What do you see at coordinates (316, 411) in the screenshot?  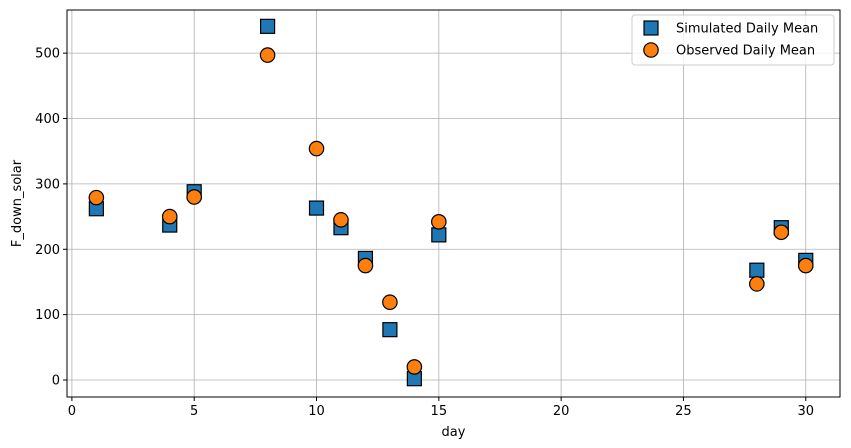 I see `x-tick-label: 10` at bounding box center [316, 411].